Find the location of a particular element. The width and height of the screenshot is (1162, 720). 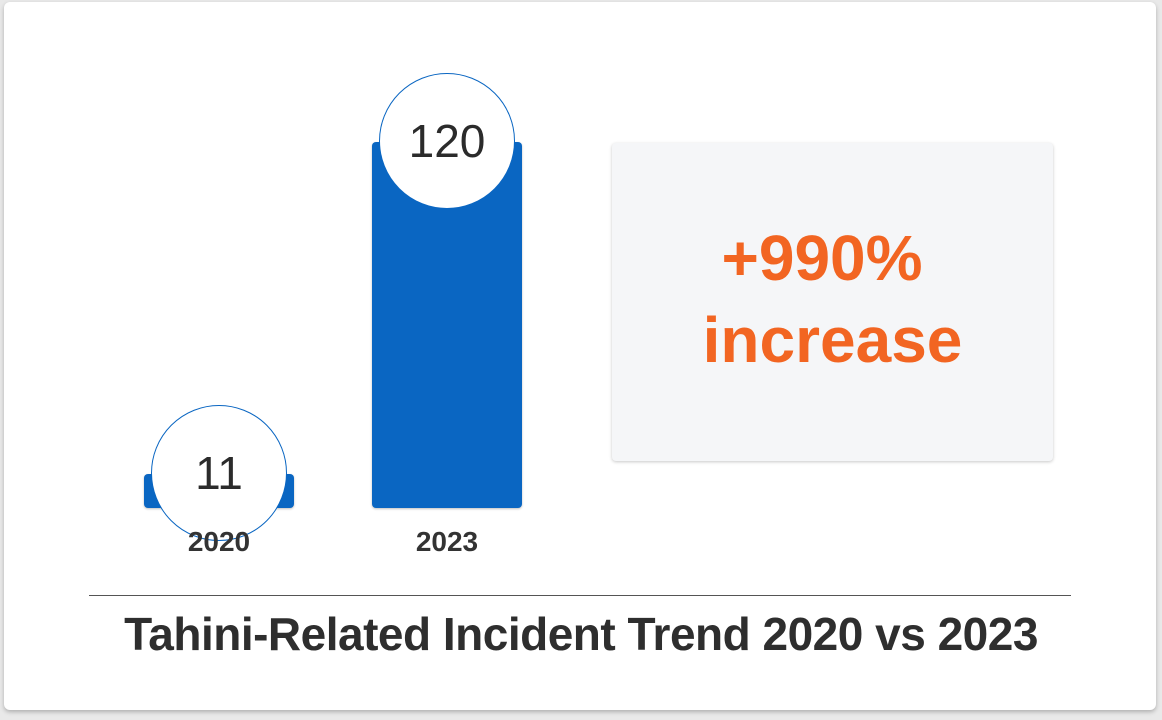

category-label-2020: 2020 is located at coordinates (219, 541).